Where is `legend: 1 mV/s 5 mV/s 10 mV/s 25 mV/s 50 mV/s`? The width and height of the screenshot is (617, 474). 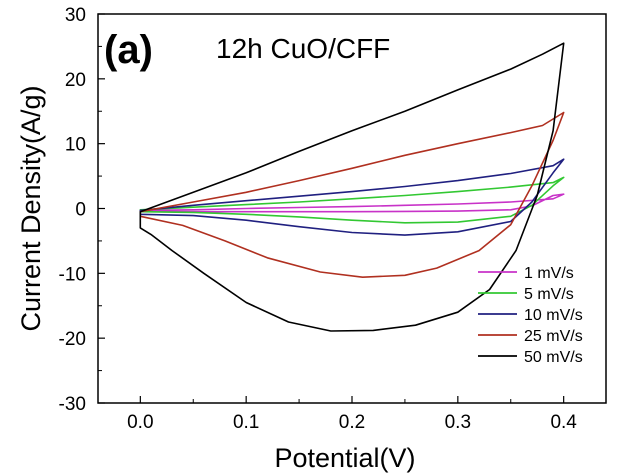
legend: 1 mV/s 5 mV/s 10 mV/s 25 mV/s 50 mV/s is located at coordinates (530, 315).